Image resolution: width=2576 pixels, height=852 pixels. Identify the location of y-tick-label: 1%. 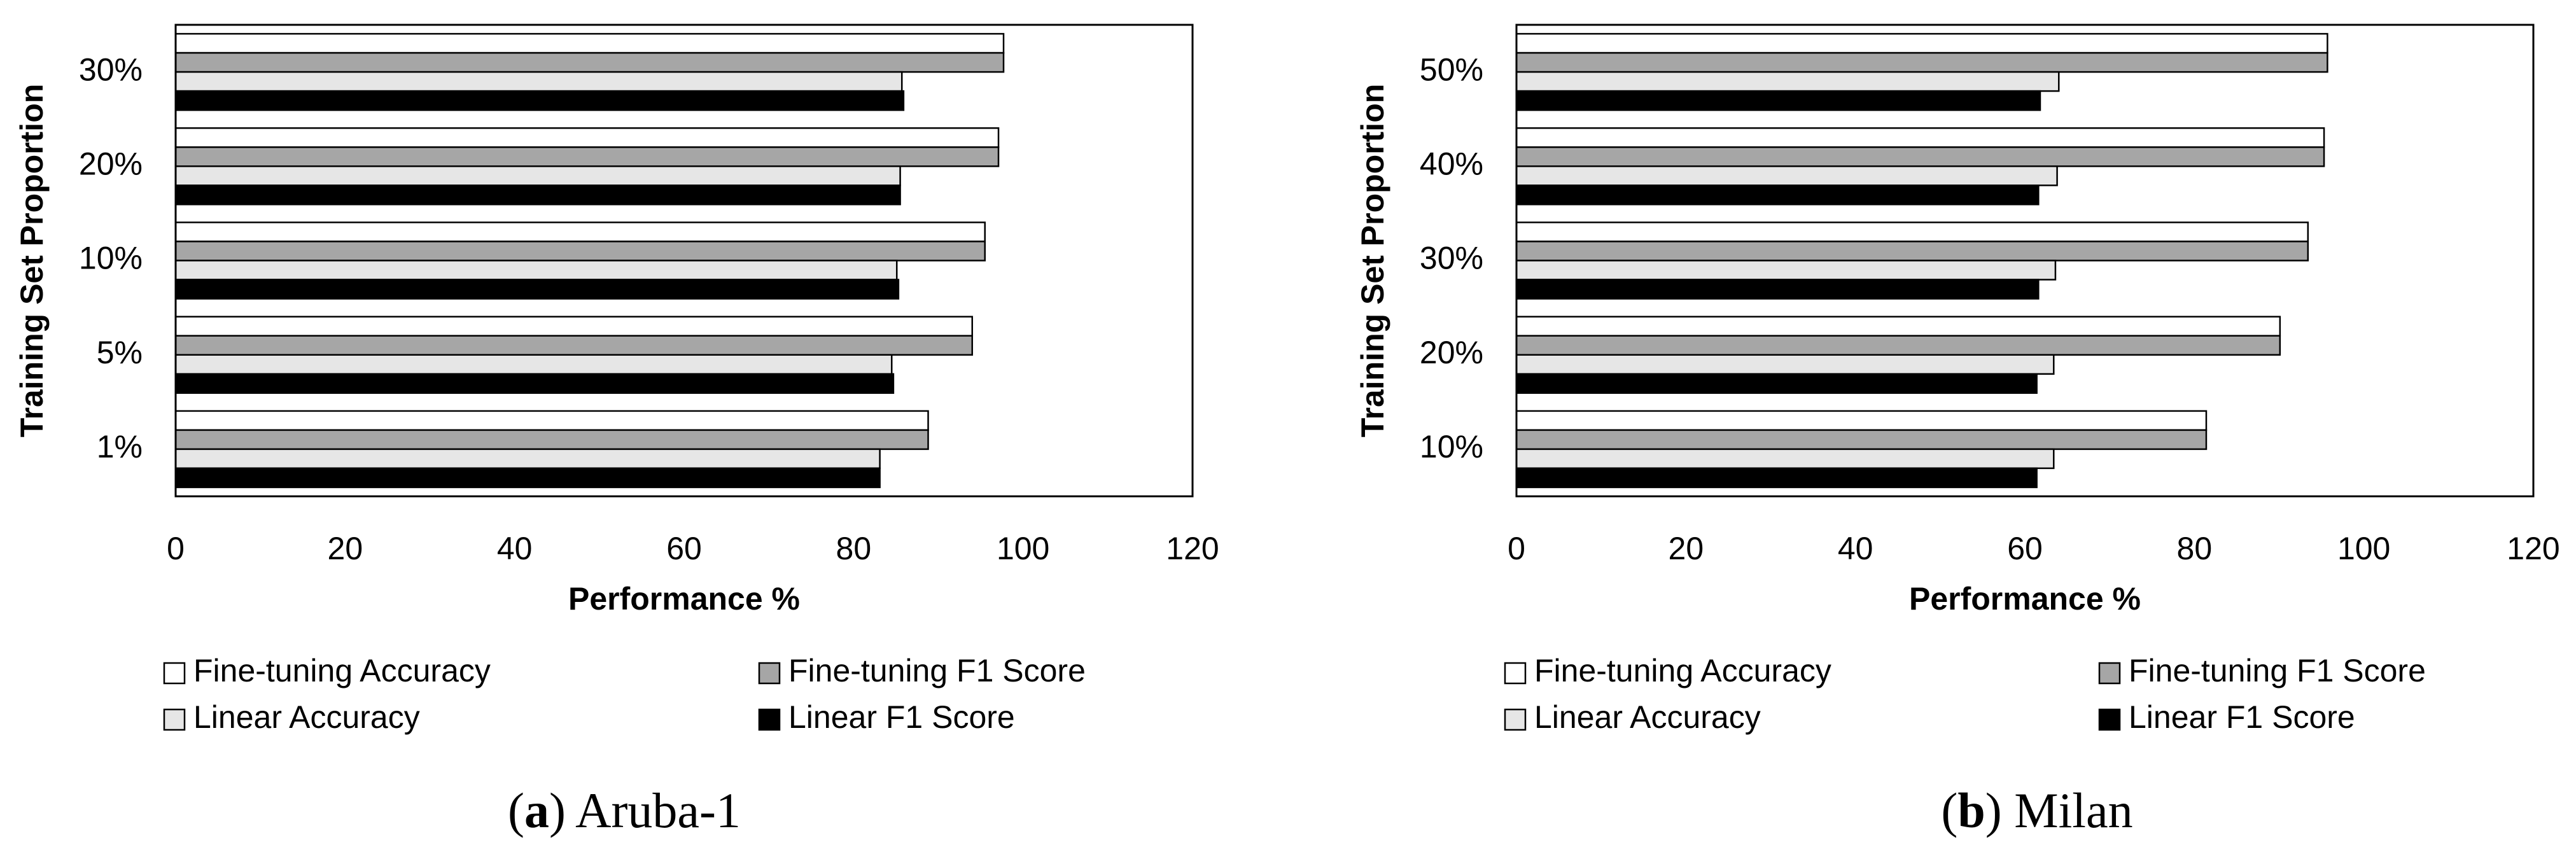
(120, 446).